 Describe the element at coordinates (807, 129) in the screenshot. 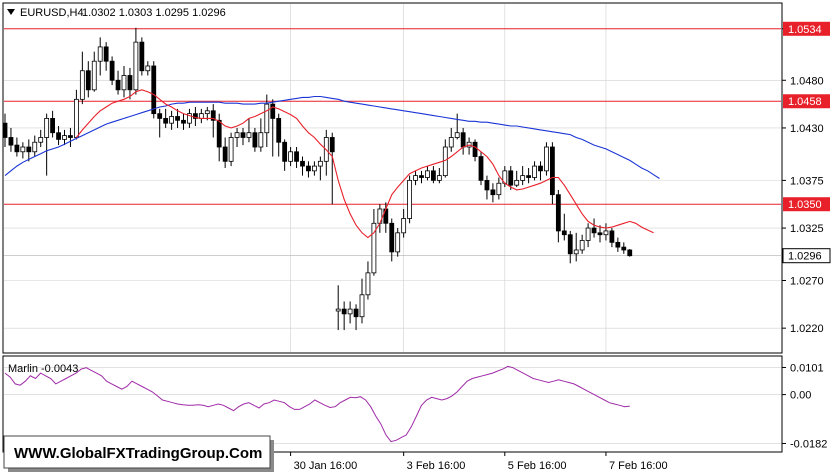

I see `price-tick-label: 1.0430` at that location.